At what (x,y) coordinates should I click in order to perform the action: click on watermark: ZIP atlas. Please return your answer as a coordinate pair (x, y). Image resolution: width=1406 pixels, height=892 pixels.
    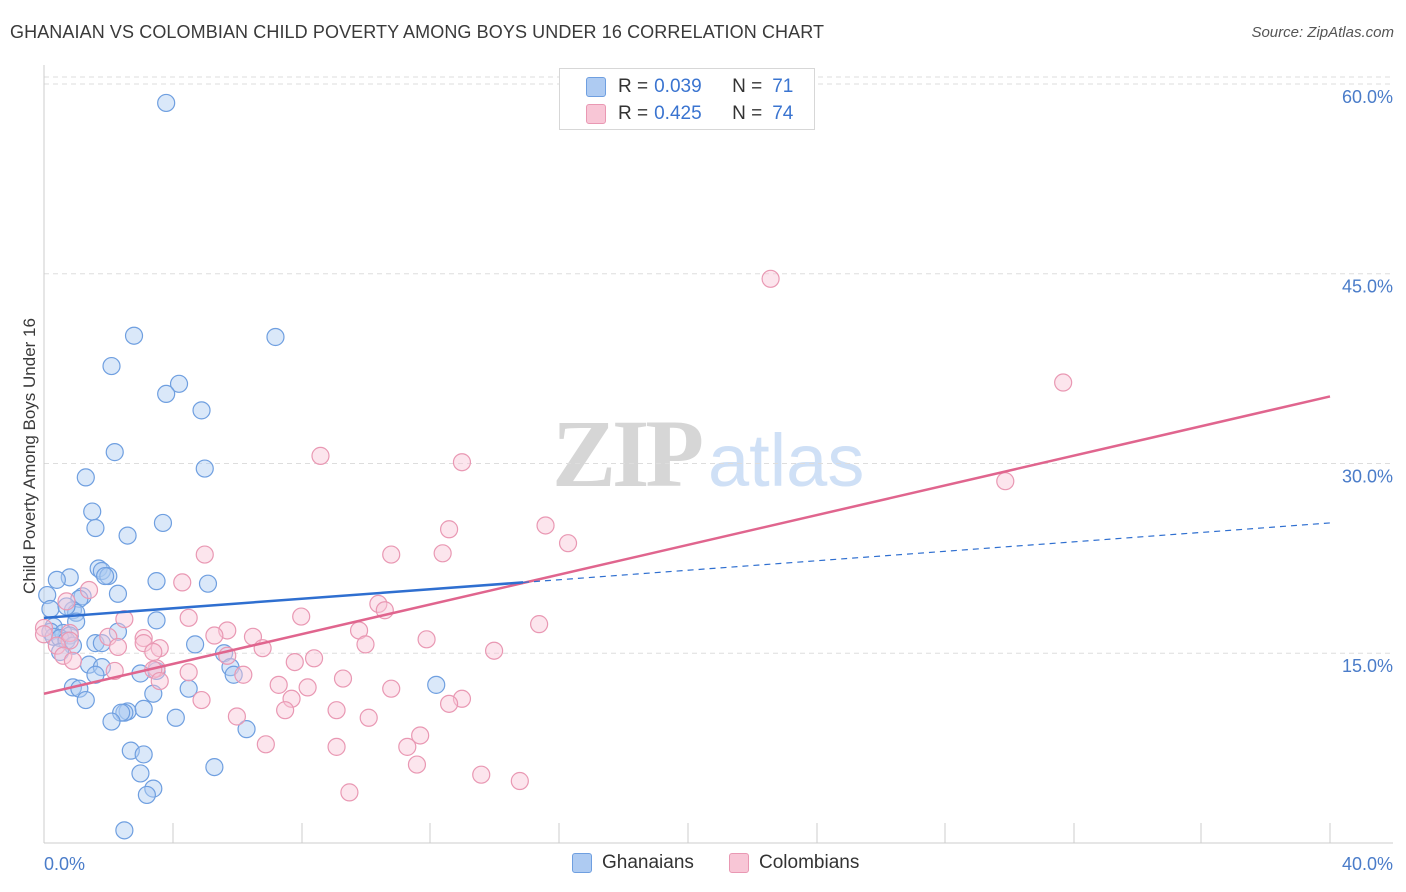
    Looking at the image, I should click on (708, 453).